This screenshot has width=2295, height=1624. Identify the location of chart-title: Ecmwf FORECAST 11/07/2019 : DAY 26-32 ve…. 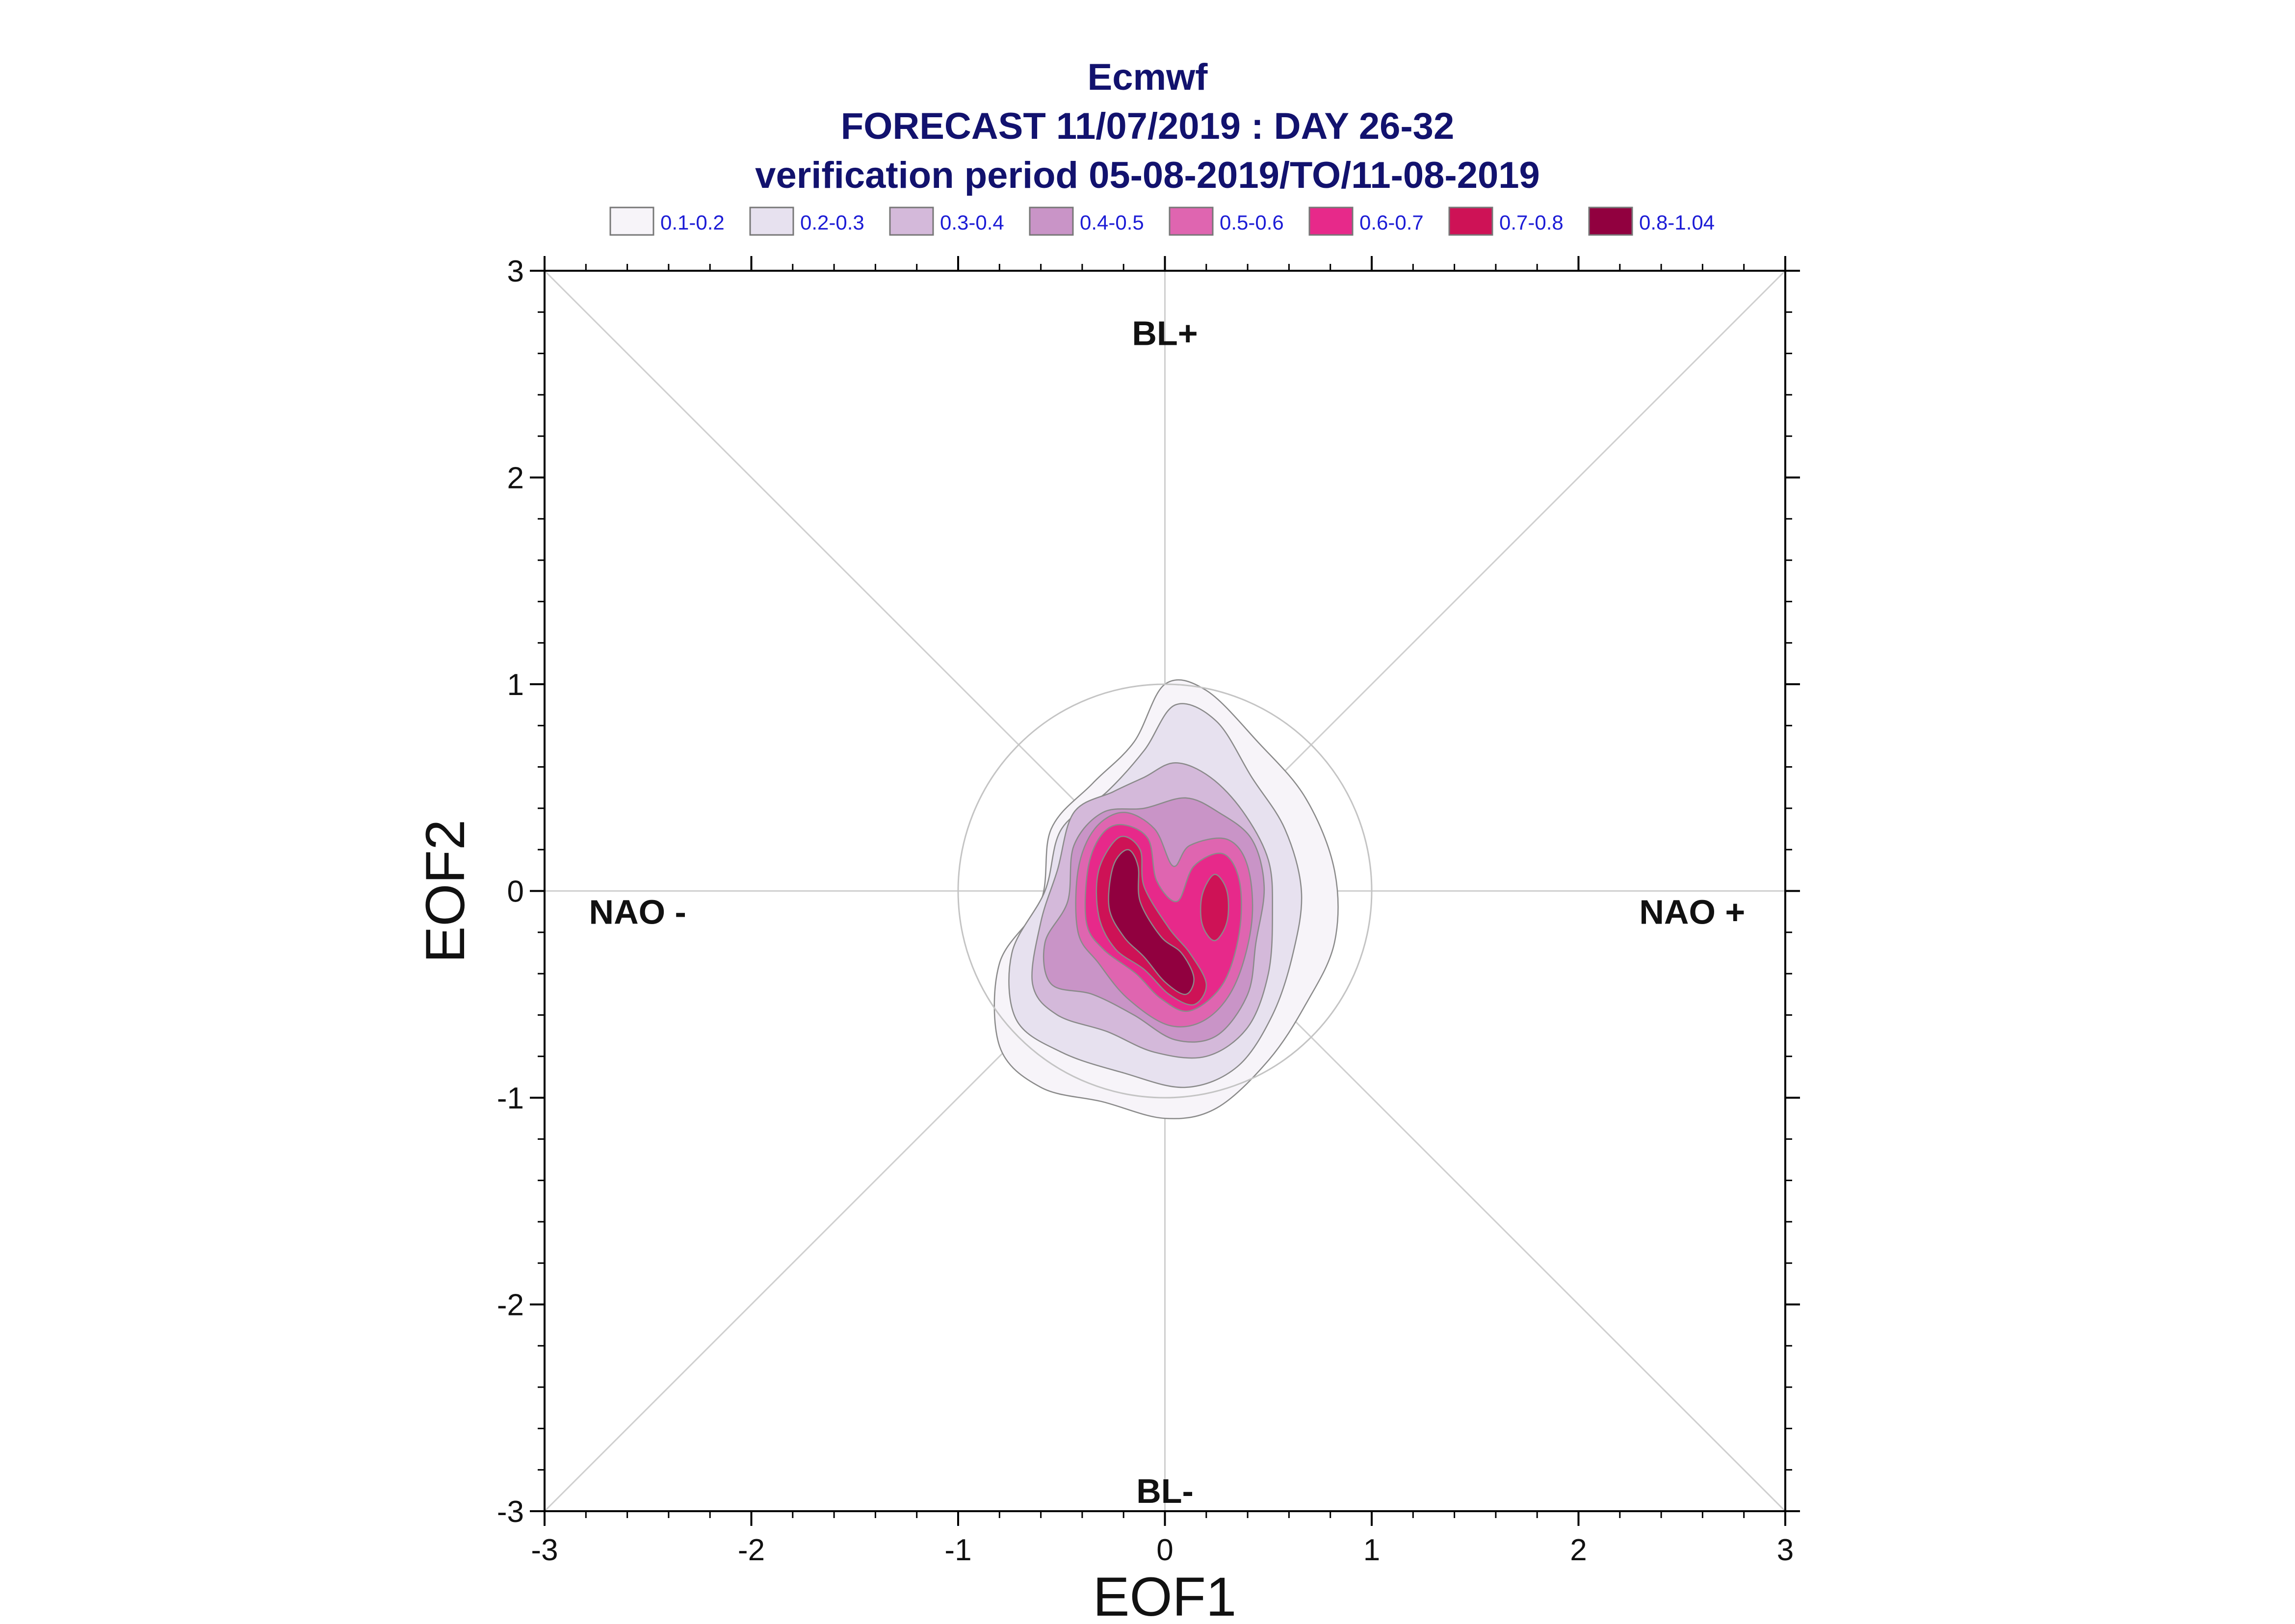
(1147, 126).